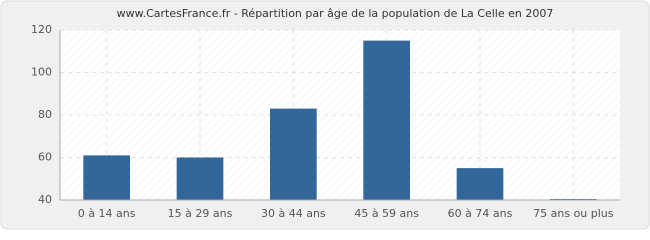 The image size is (650, 240). What do you see at coordinates (107, 213) in the screenshot?
I see `x-tick-label: 0 à 14 ans` at bounding box center [107, 213].